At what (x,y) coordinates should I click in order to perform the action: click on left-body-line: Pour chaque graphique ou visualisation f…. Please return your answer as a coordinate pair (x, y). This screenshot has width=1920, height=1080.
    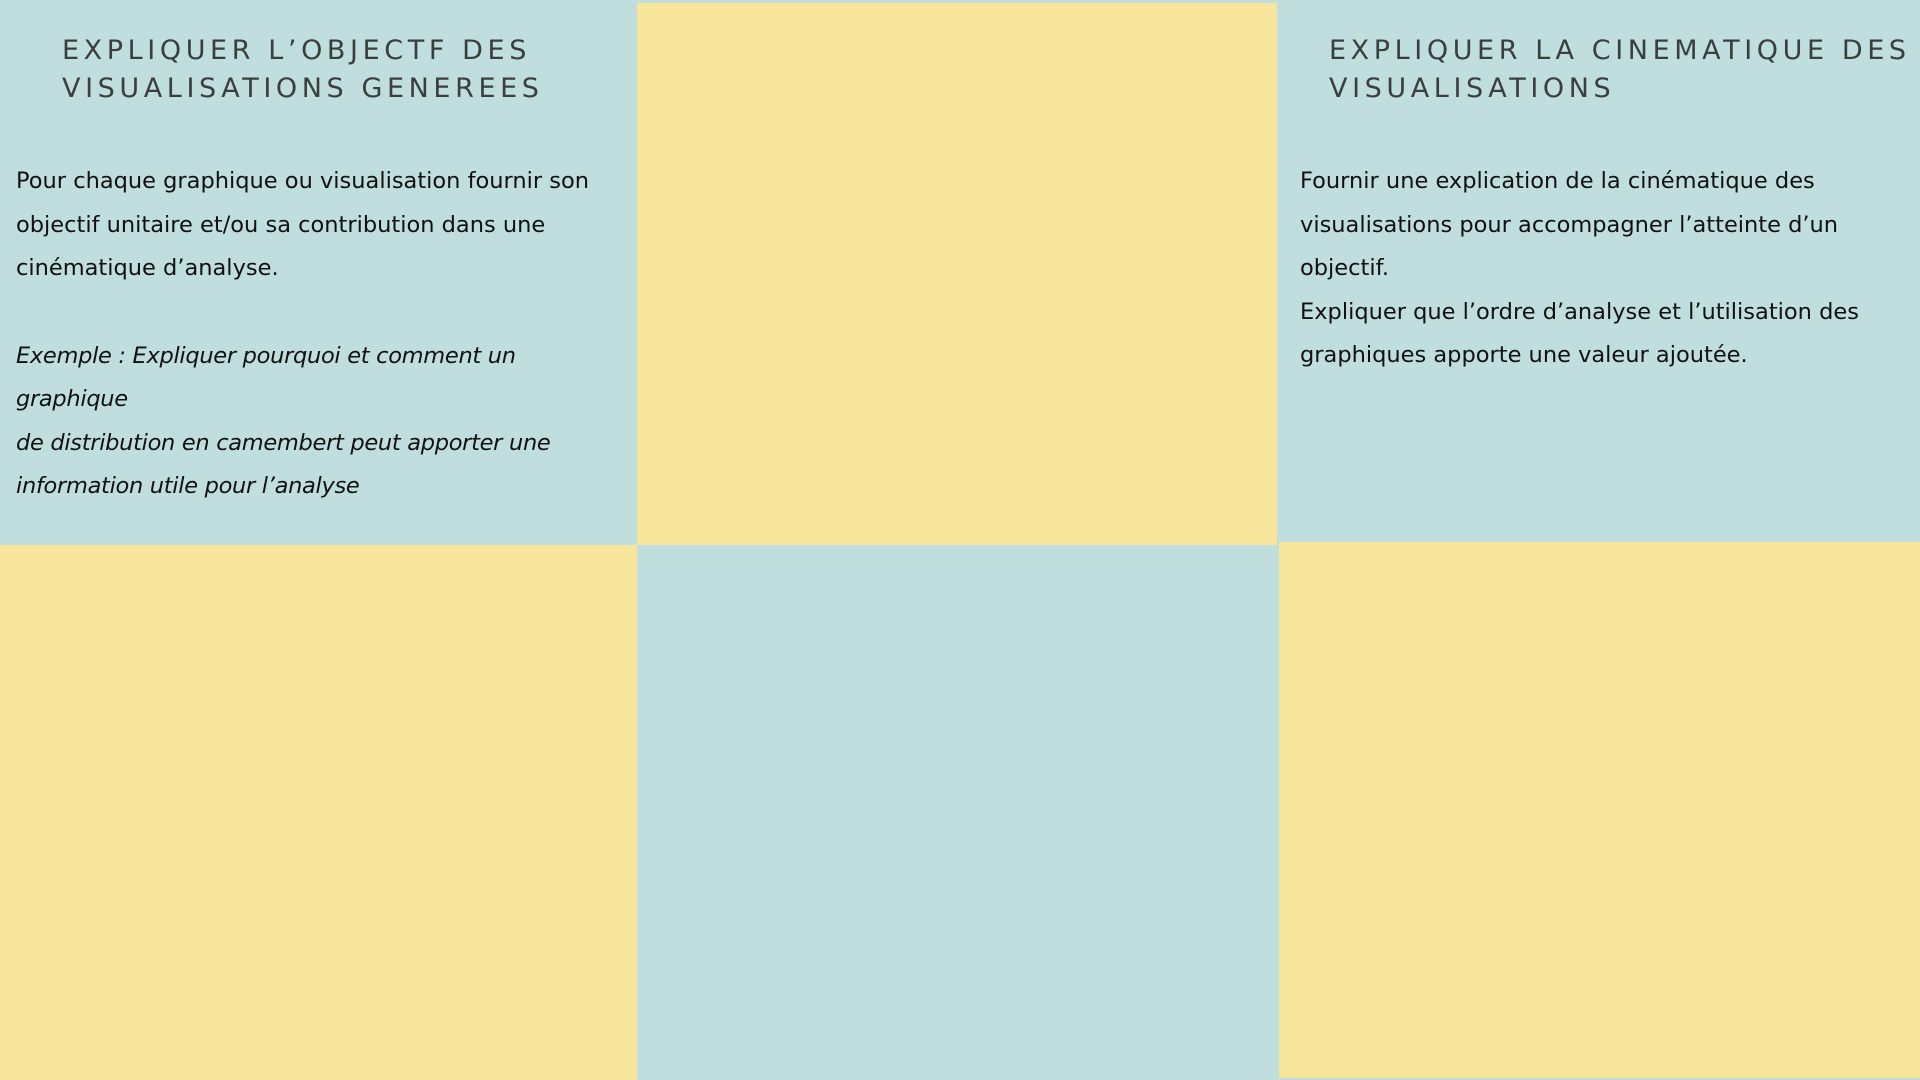
    Looking at the image, I should click on (303, 181).